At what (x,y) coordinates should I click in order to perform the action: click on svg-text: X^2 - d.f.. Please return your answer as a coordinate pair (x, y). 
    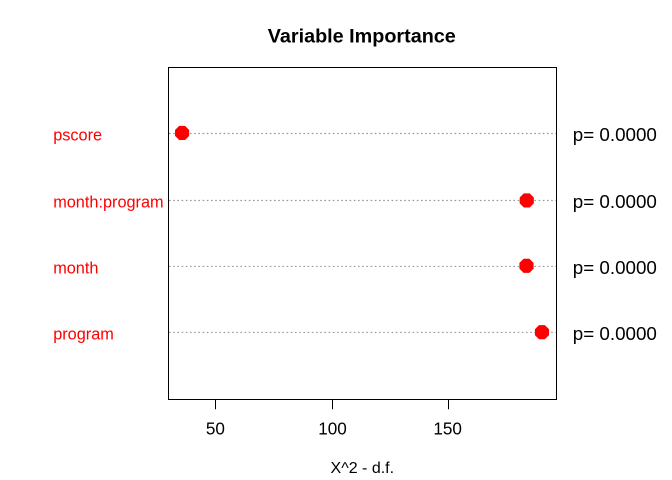
    Looking at the image, I should click on (363, 468).